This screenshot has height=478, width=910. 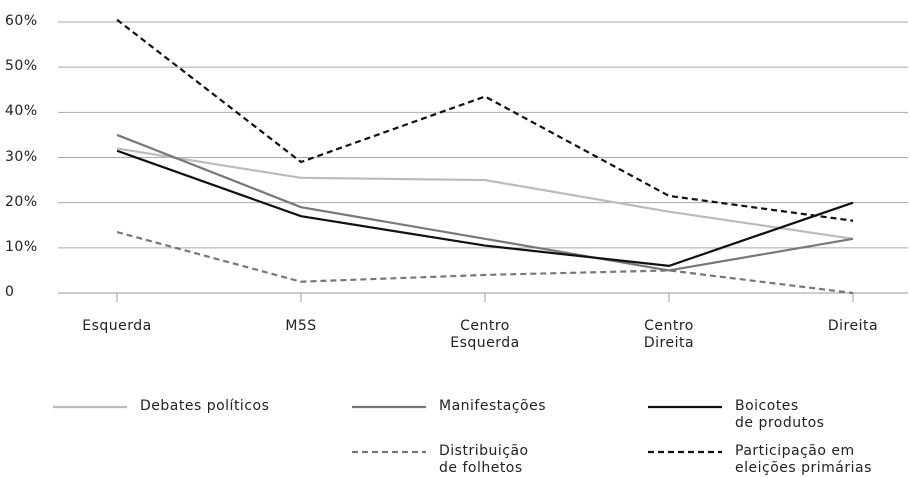 I want to click on y-tick-label: 30%, so click(x=21, y=156).